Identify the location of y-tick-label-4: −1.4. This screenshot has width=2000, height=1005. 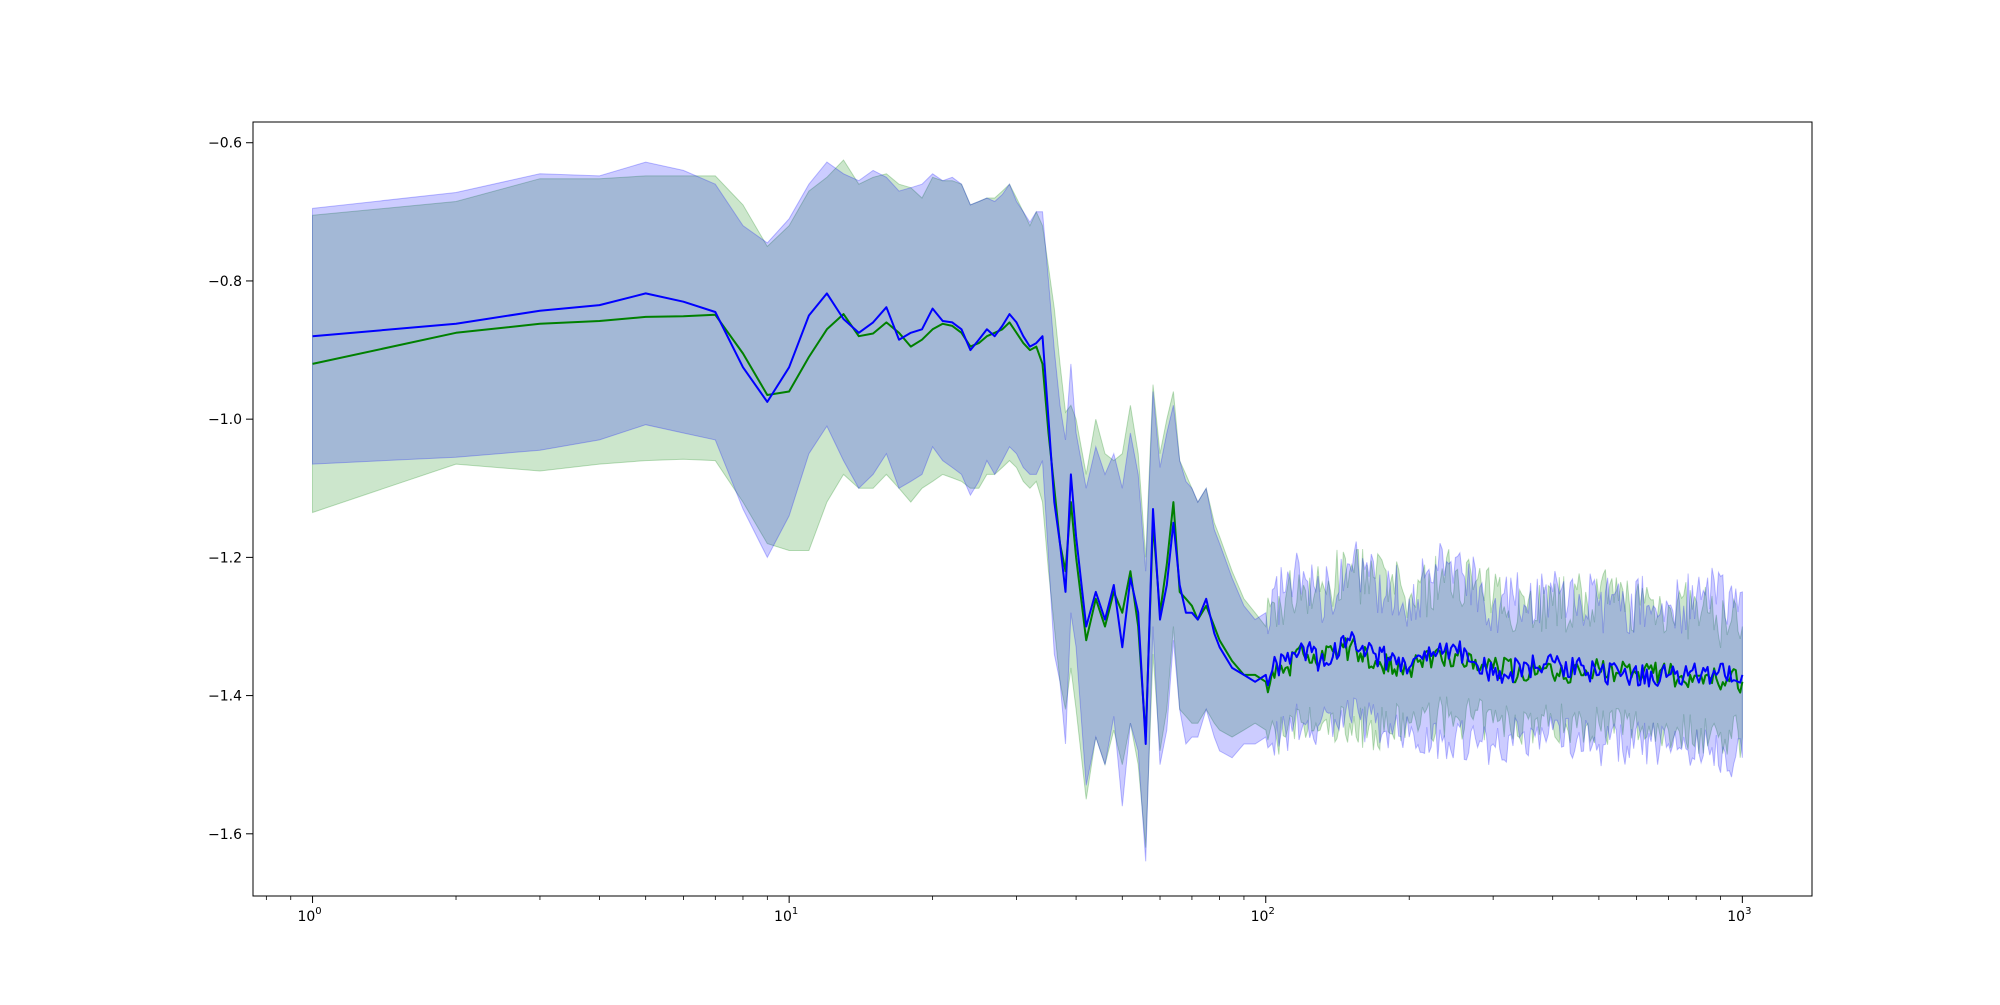
(225, 697).